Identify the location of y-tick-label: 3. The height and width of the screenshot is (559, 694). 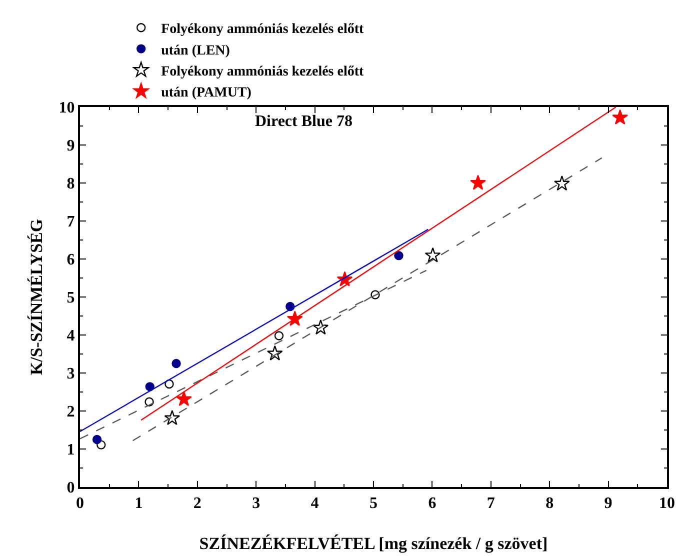
(70, 374).